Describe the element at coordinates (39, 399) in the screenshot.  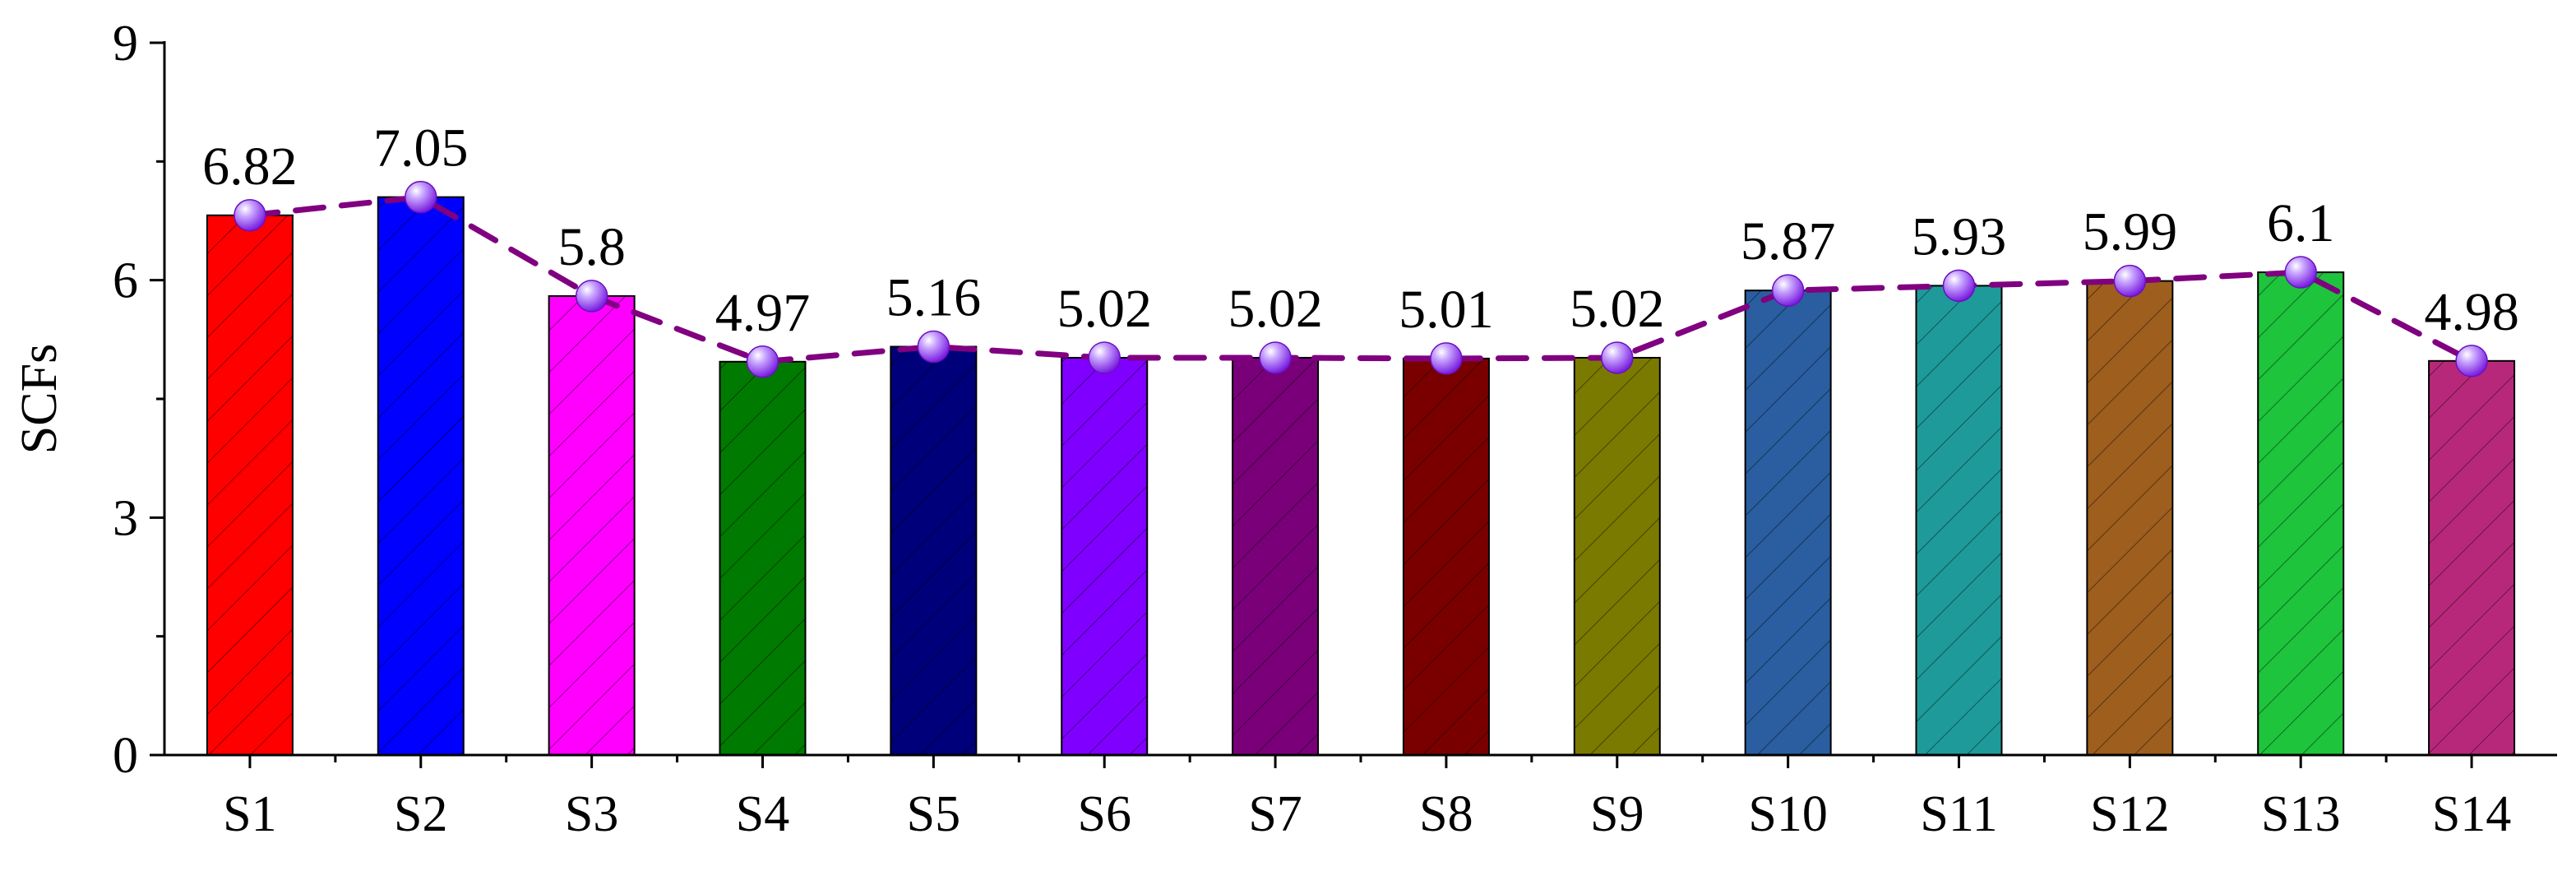
I see `y-axis-title: SCFs` at that location.